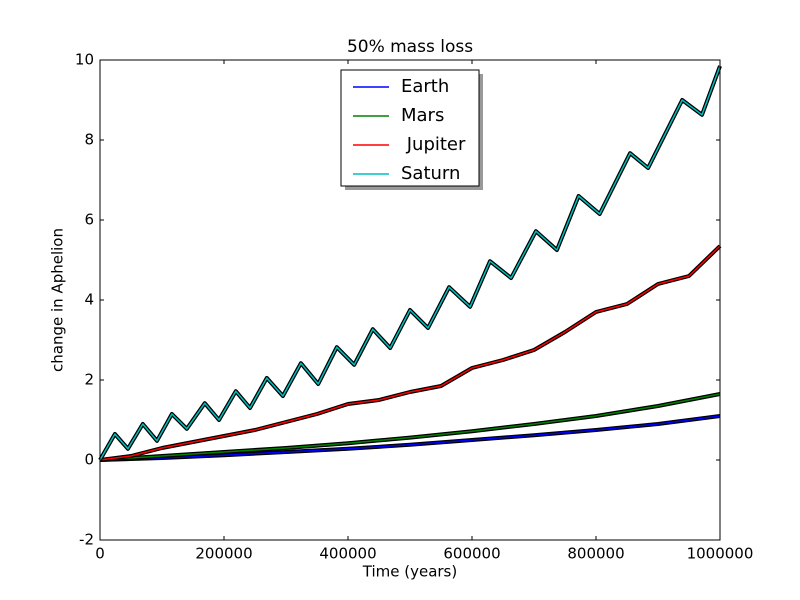  What do you see at coordinates (720, 554) in the screenshot?
I see `x-tick-label: 1000000` at bounding box center [720, 554].